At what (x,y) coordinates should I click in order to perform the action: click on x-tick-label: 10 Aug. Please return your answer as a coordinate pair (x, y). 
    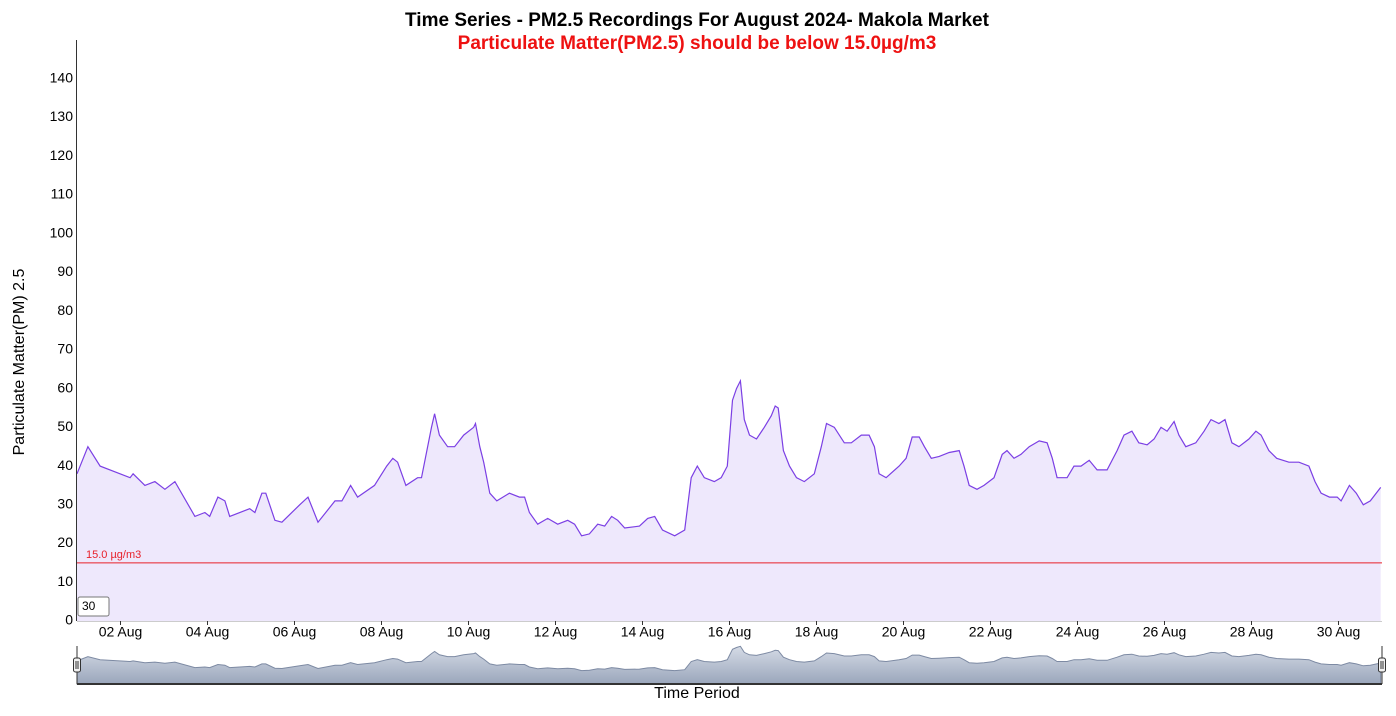
    Looking at the image, I should click on (469, 632).